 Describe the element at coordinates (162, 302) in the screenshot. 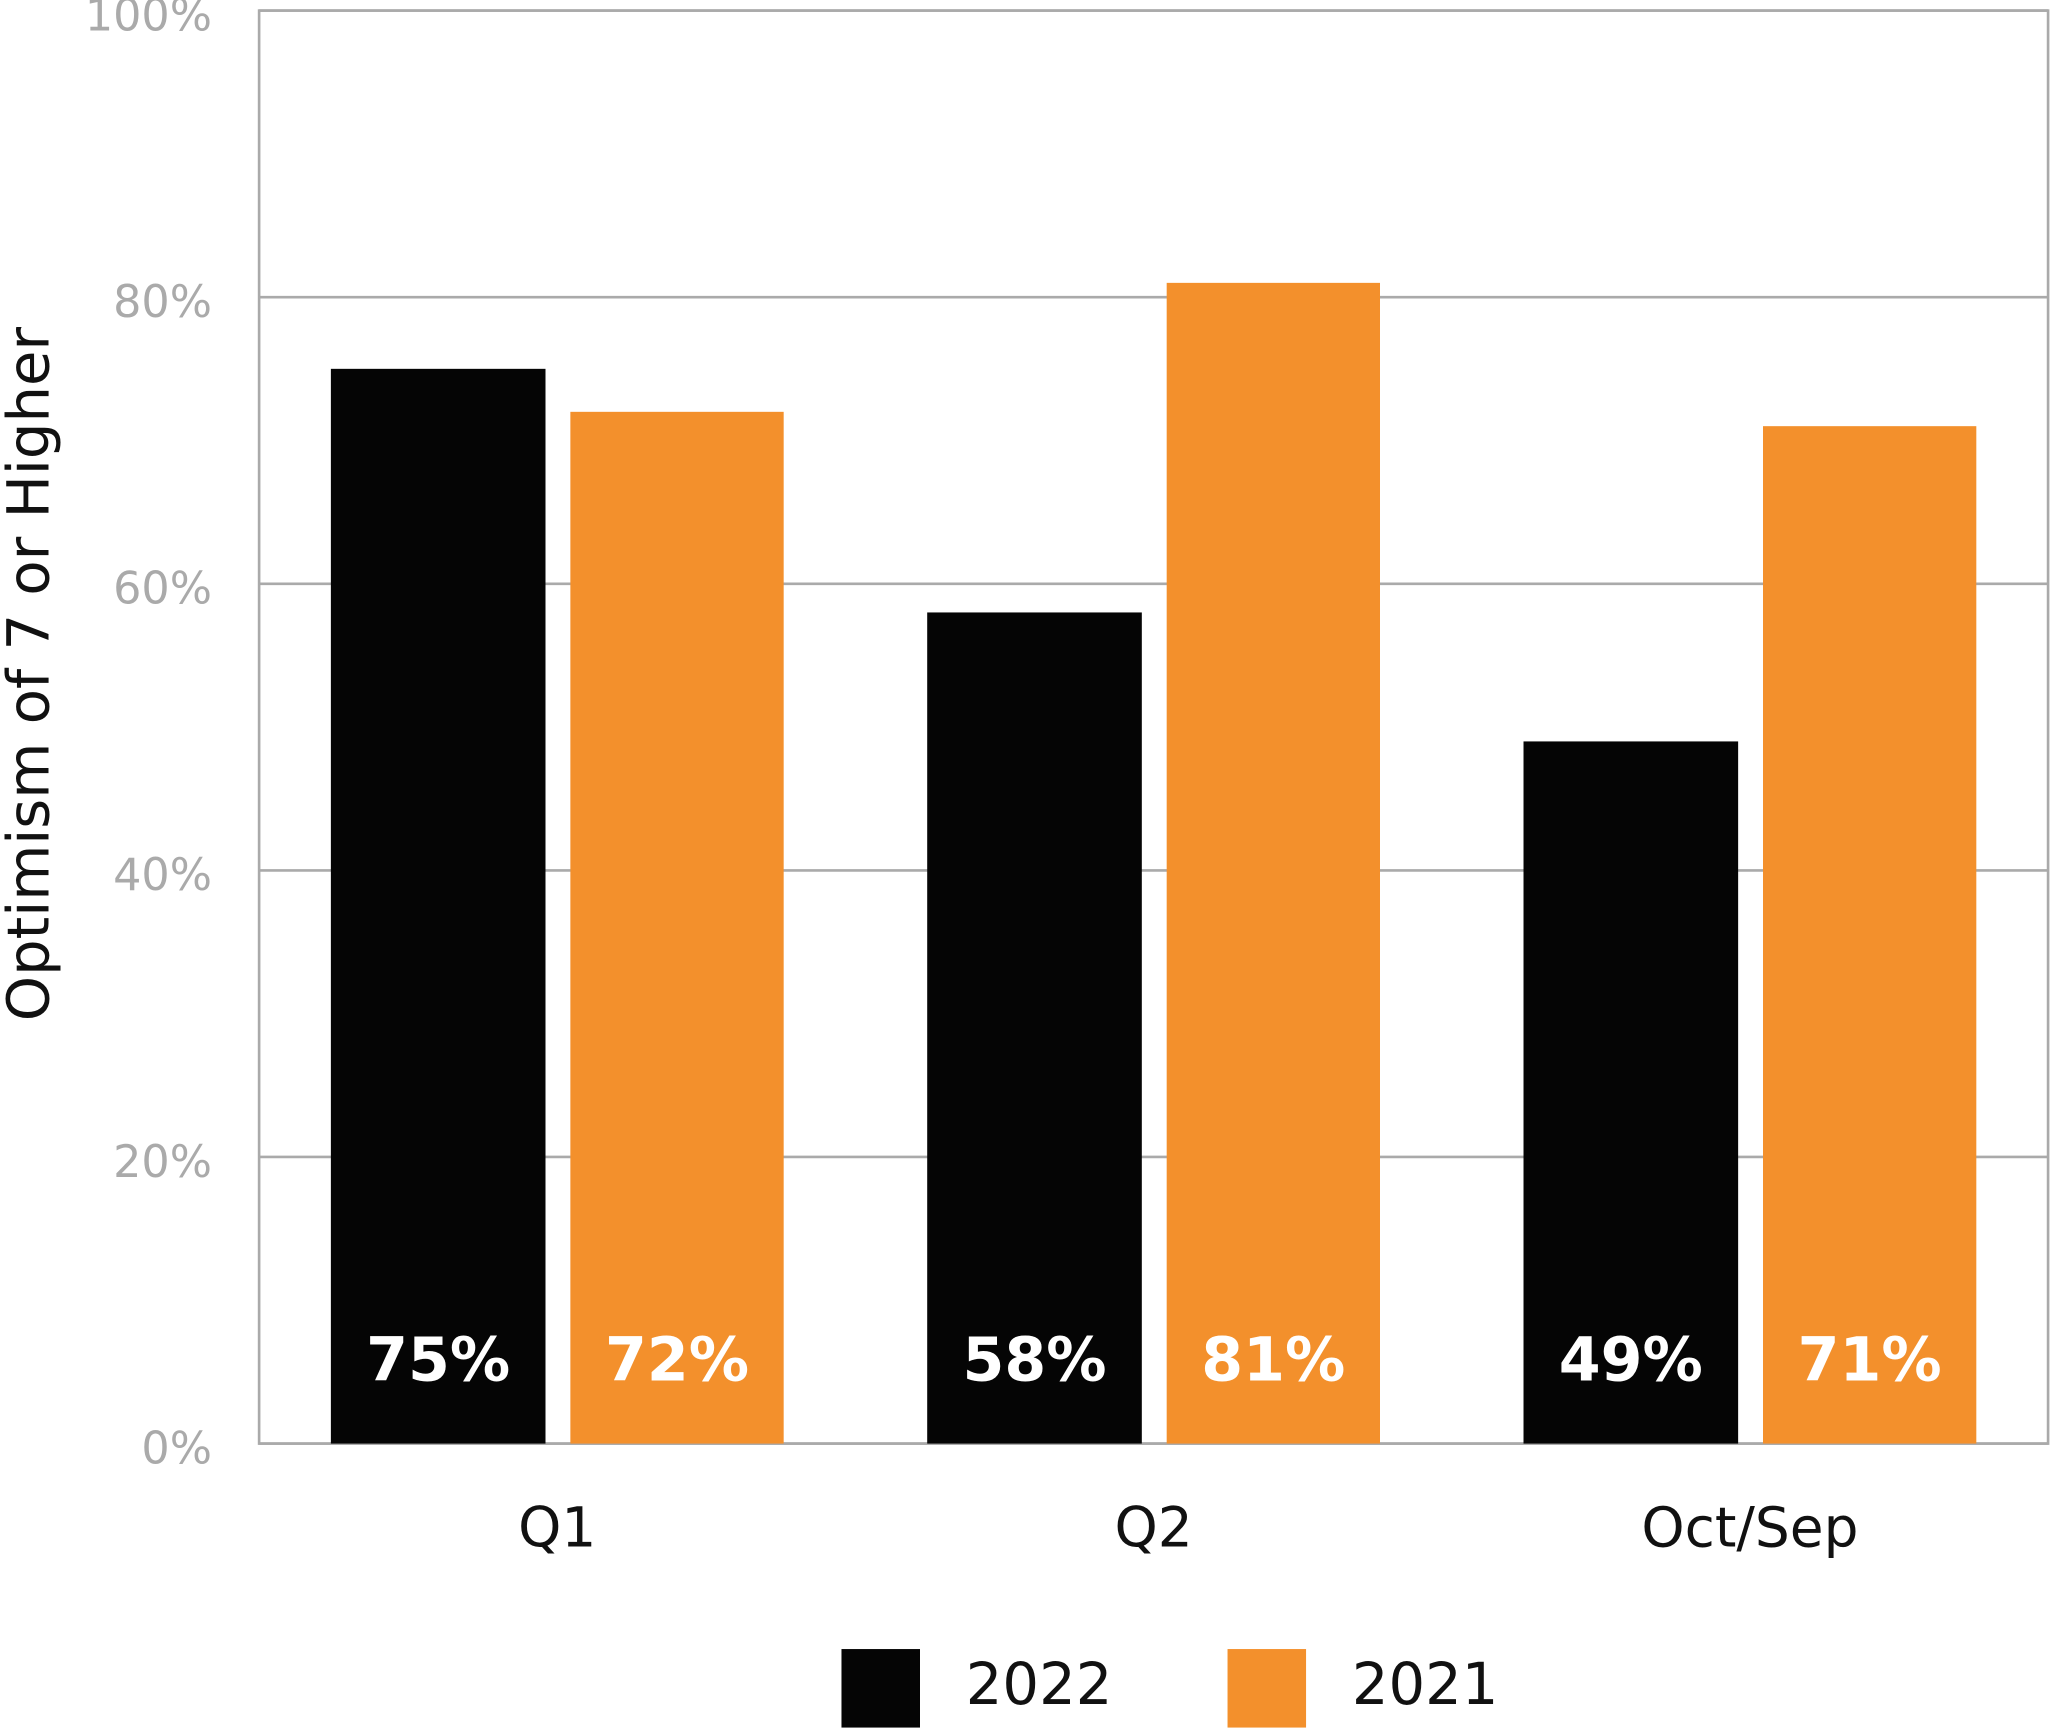

I see `y-tick-label: 80%` at that location.